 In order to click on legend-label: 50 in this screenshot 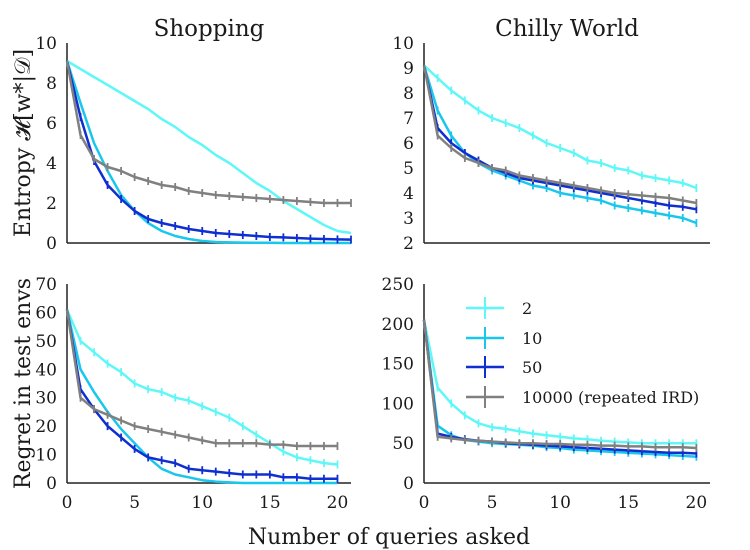, I will do `click(532, 367)`.